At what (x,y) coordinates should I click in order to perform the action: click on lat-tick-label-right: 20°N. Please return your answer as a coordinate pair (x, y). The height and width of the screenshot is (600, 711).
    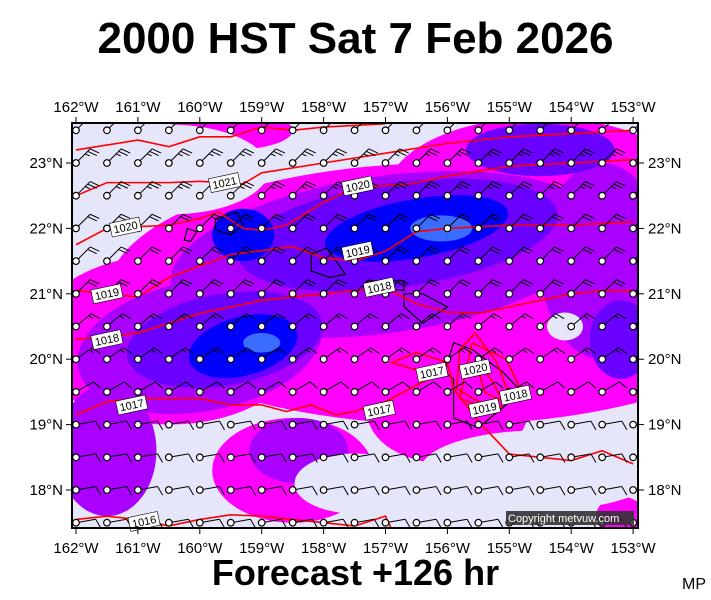
    Looking at the image, I should click on (665, 359).